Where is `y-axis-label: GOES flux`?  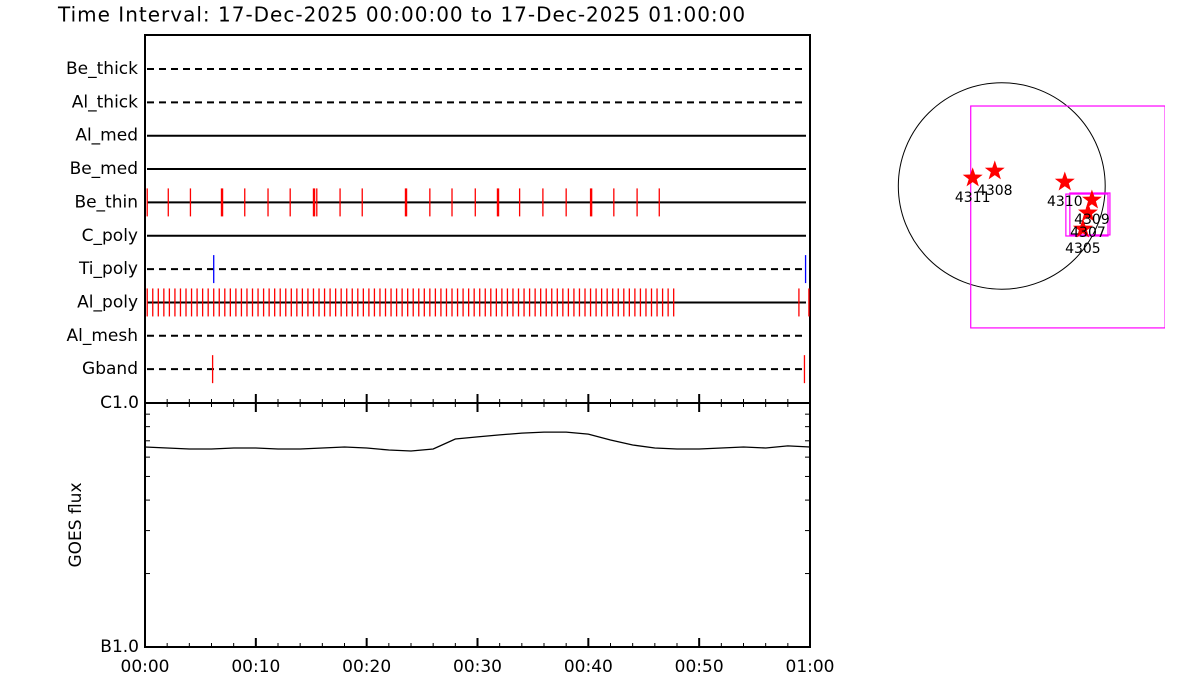
y-axis-label: GOES flux is located at coordinates (76, 524).